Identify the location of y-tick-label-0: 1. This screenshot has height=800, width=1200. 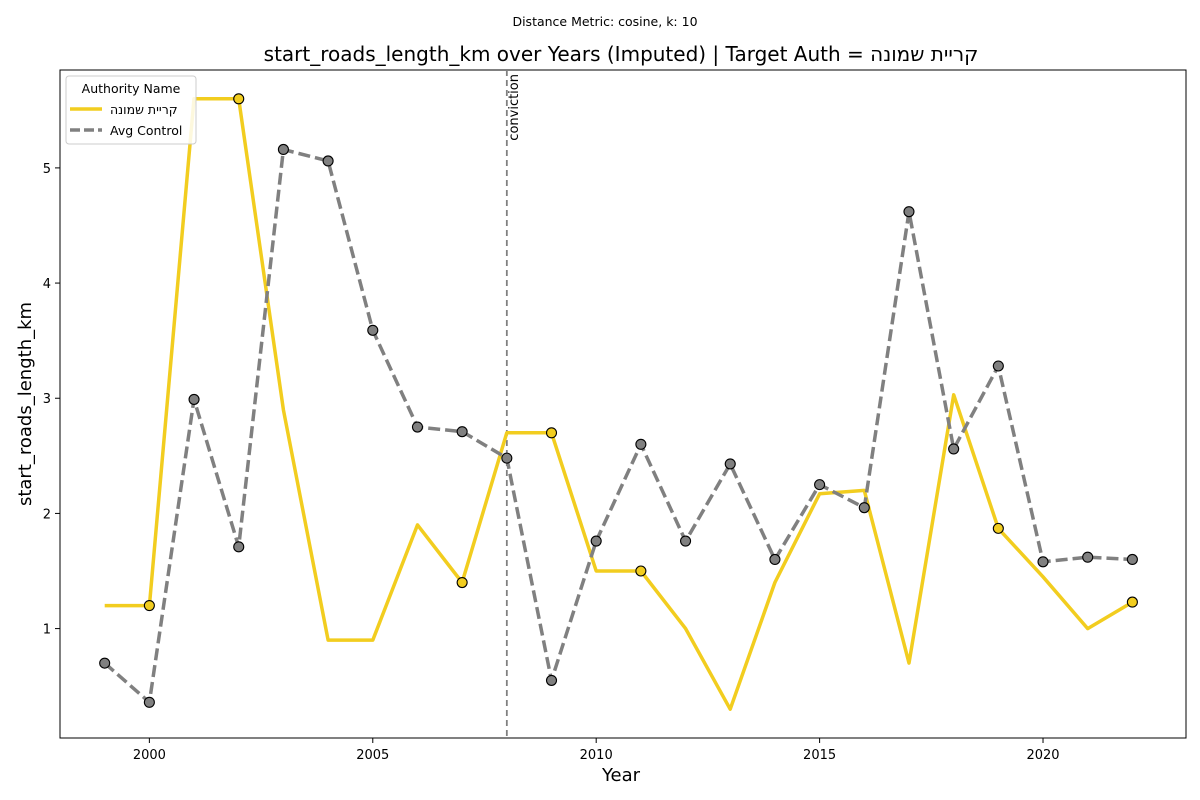
(47, 630).